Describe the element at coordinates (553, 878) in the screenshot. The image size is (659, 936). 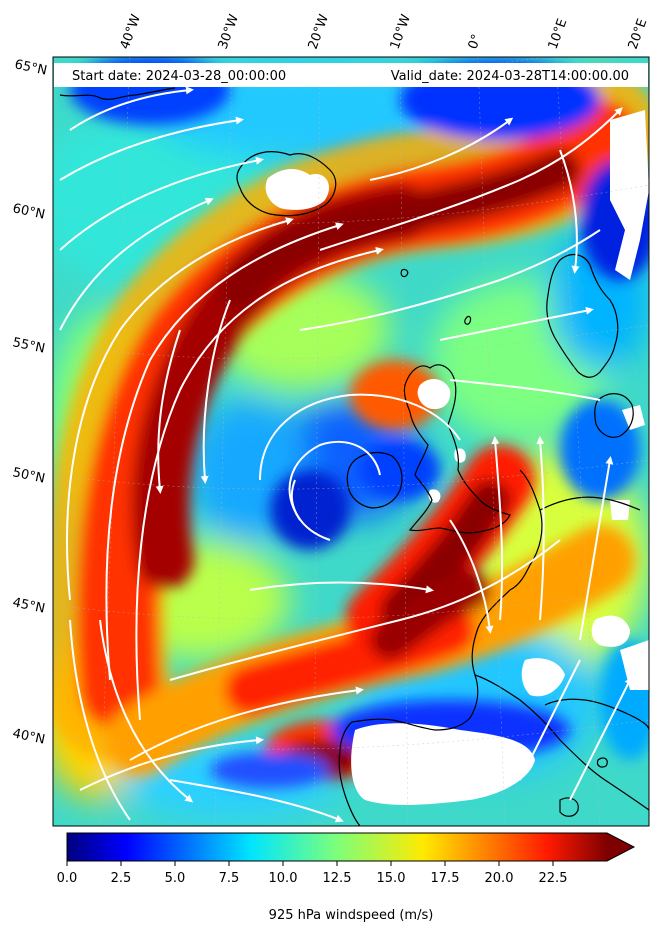
I see `colorbar-tick-label: 22.5` at that location.